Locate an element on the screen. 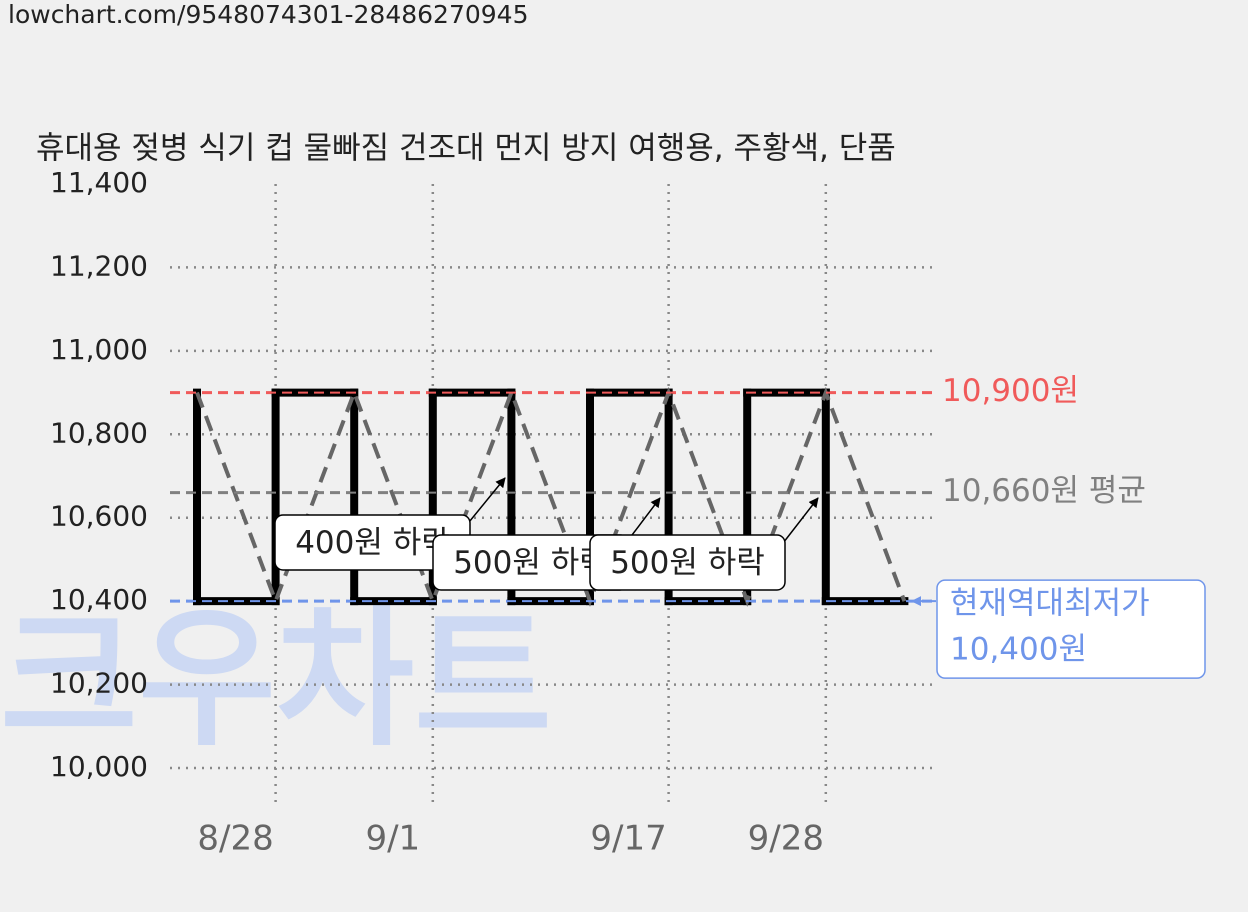 This screenshot has height=912, width=1248. x-tick-label: 9/17 is located at coordinates (628, 839).